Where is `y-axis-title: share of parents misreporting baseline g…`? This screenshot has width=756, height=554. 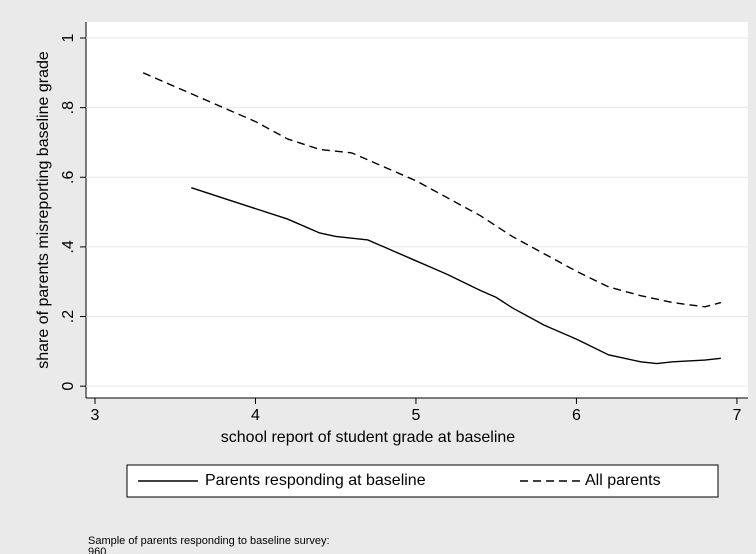
y-axis-title: share of parents misreporting baseline g… is located at coordinates (43, 210).